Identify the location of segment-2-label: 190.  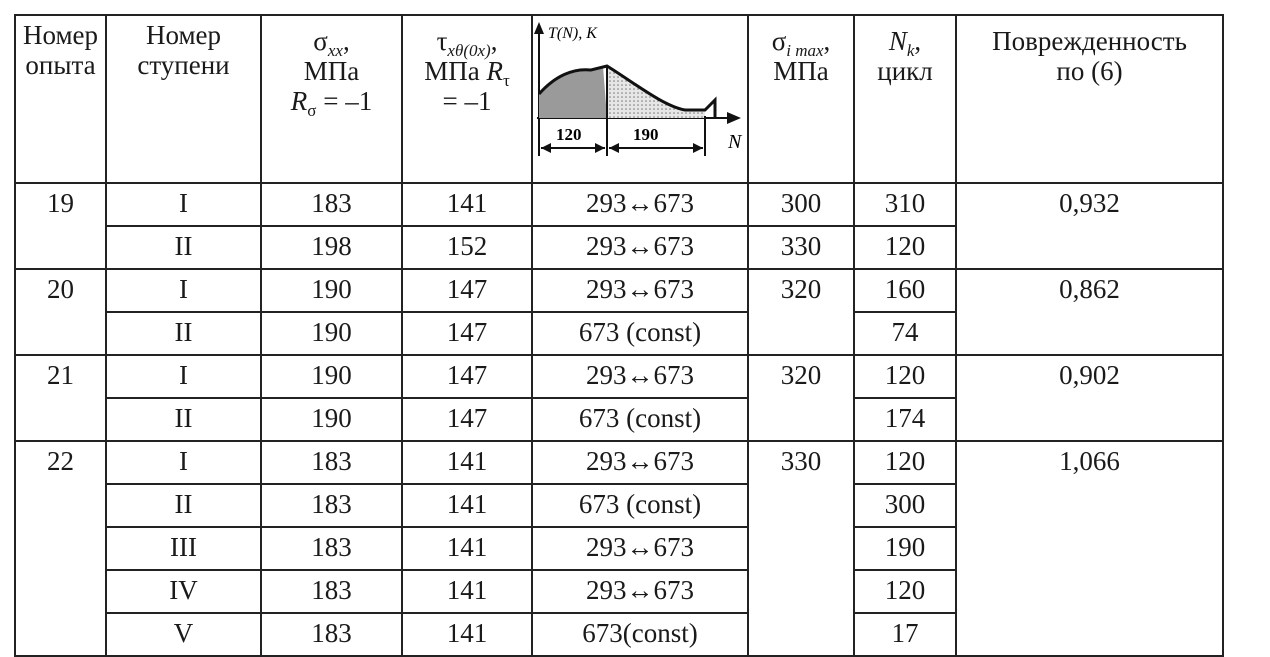
(646, 134).